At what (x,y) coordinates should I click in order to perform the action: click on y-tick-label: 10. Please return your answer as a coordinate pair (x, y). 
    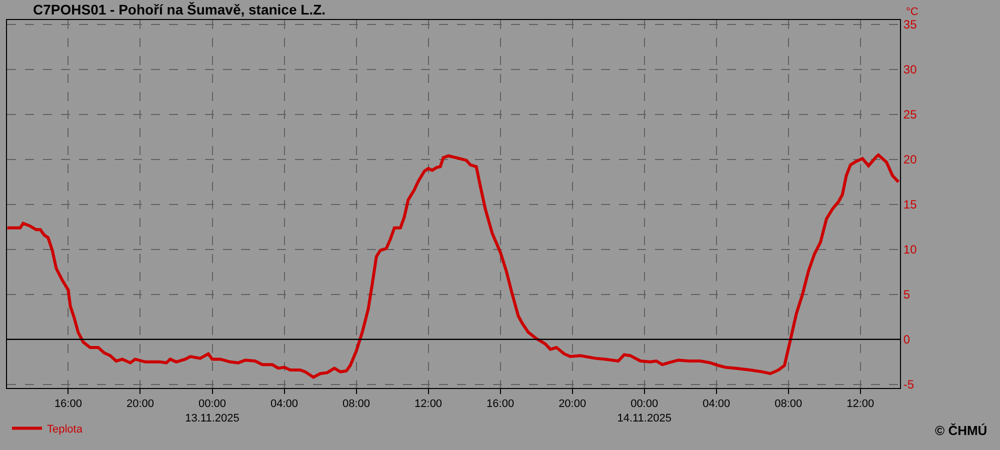
    Looking at the image, I should click on (910, 249).